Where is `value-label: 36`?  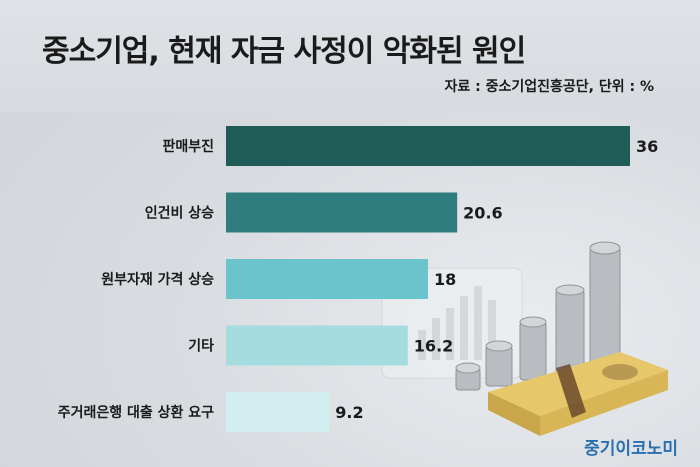 value-label: 36 is located at coordinates (647, 146).